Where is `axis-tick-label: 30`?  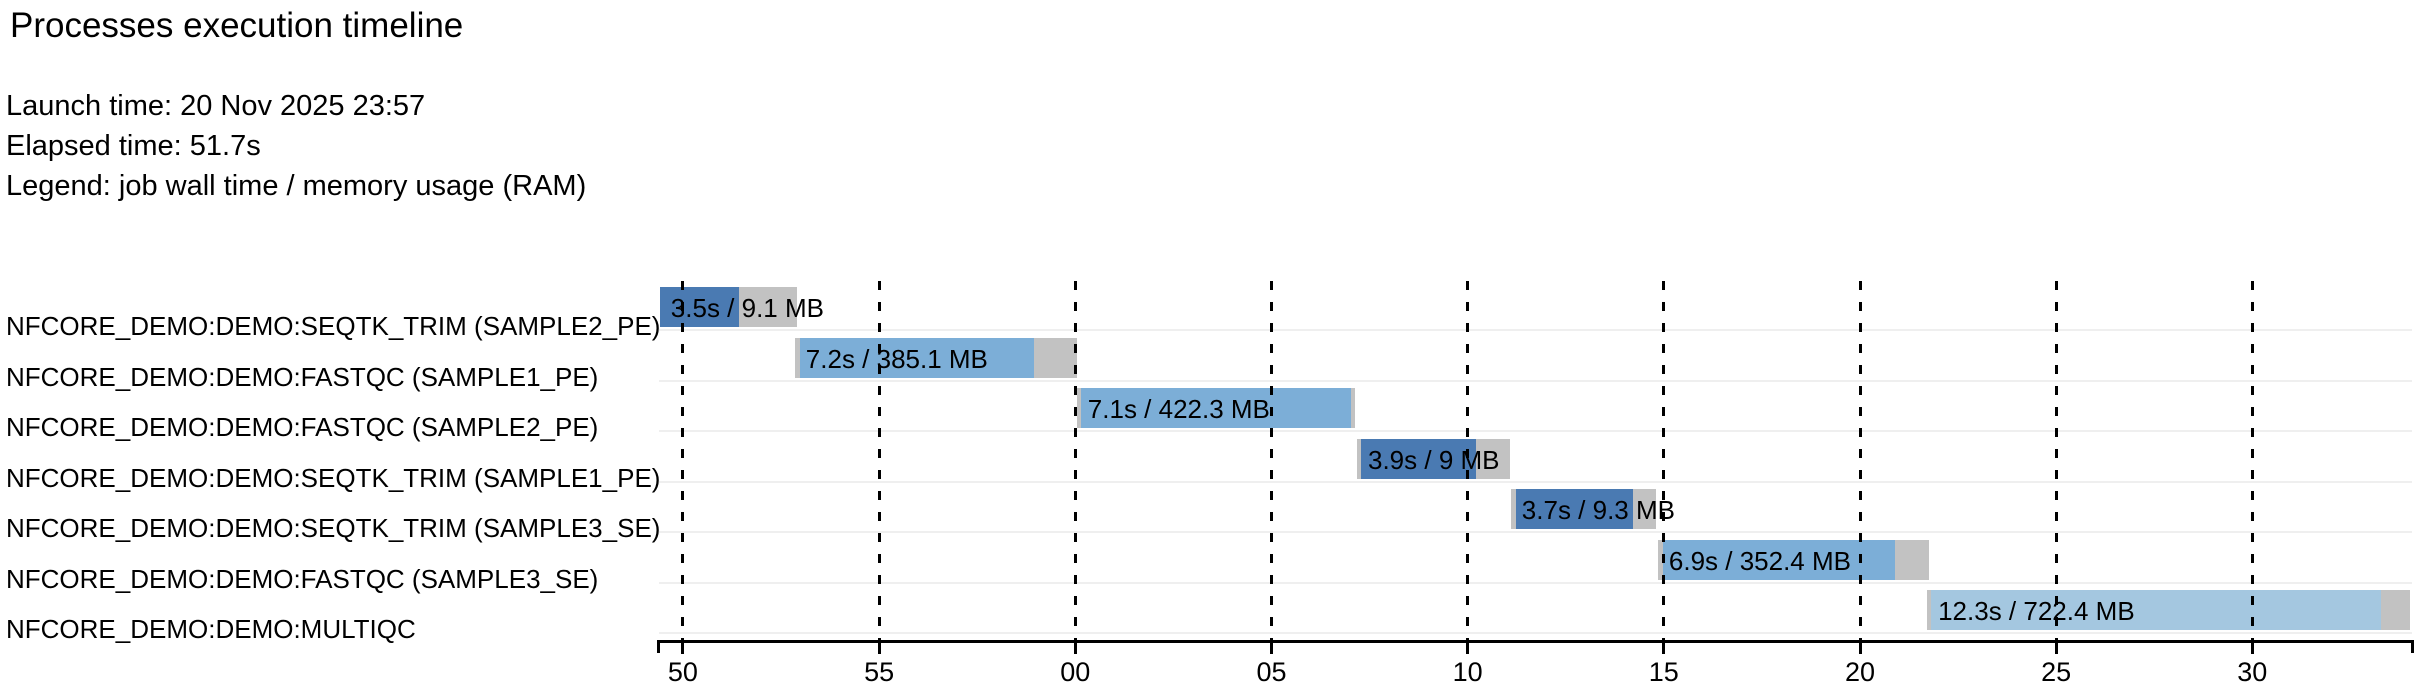
axis-tick-label: 30 is located at coordinates (2252, 672).